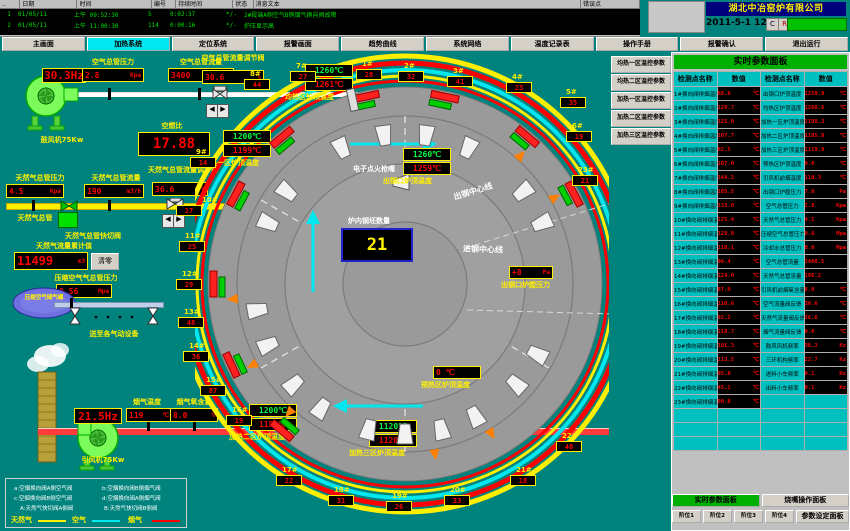  I want to click on parameter-row: 3#换向阀排烟温度 125.0 ℃ 加热一区炉顶温度 1199.3 ℃, so click(760, 121).